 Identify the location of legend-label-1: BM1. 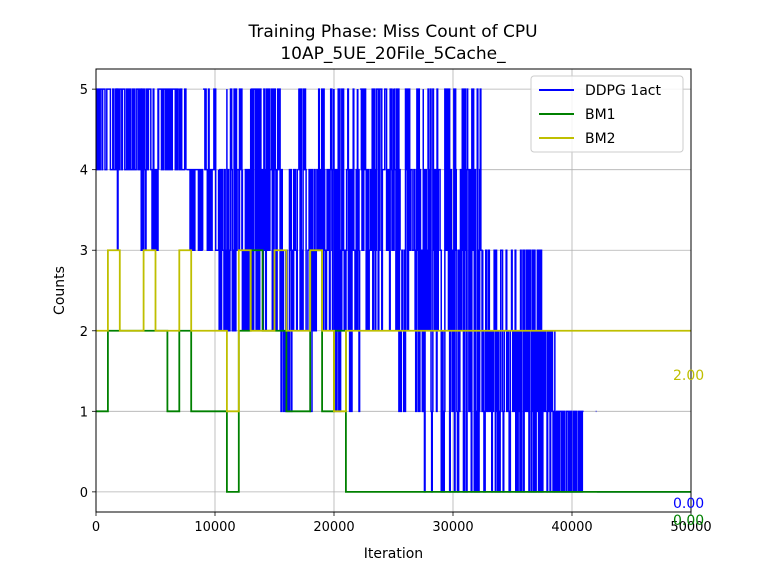
(600, 115).